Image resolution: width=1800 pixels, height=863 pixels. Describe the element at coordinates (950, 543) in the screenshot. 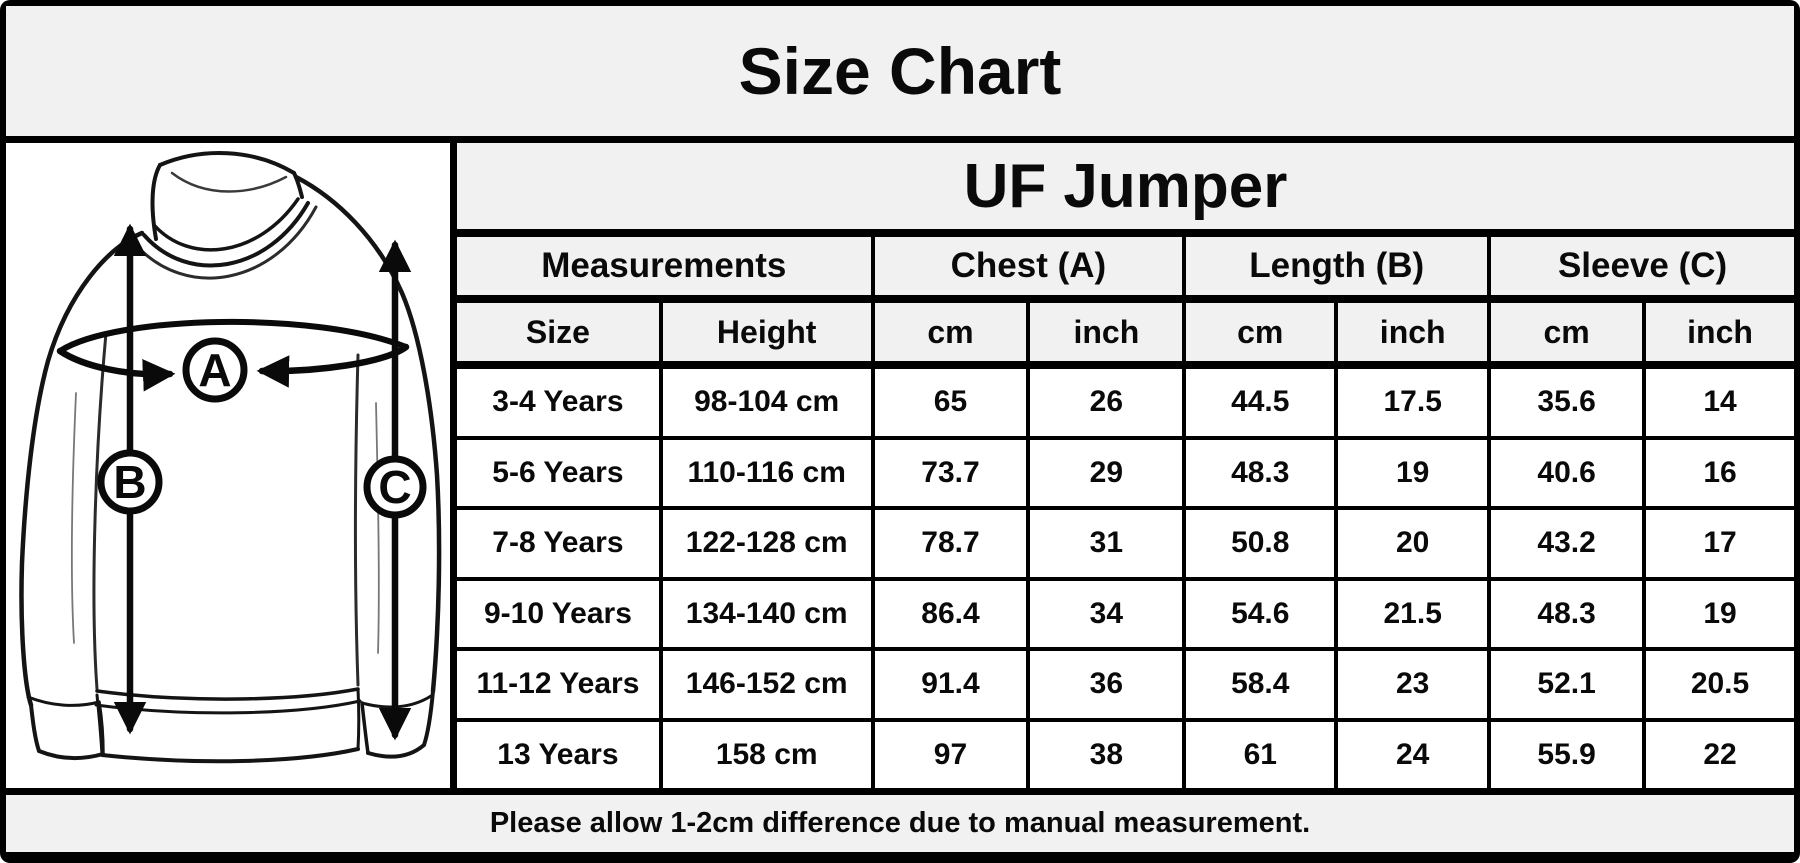

I see `cell-chest-cm: 78.7` at that location.